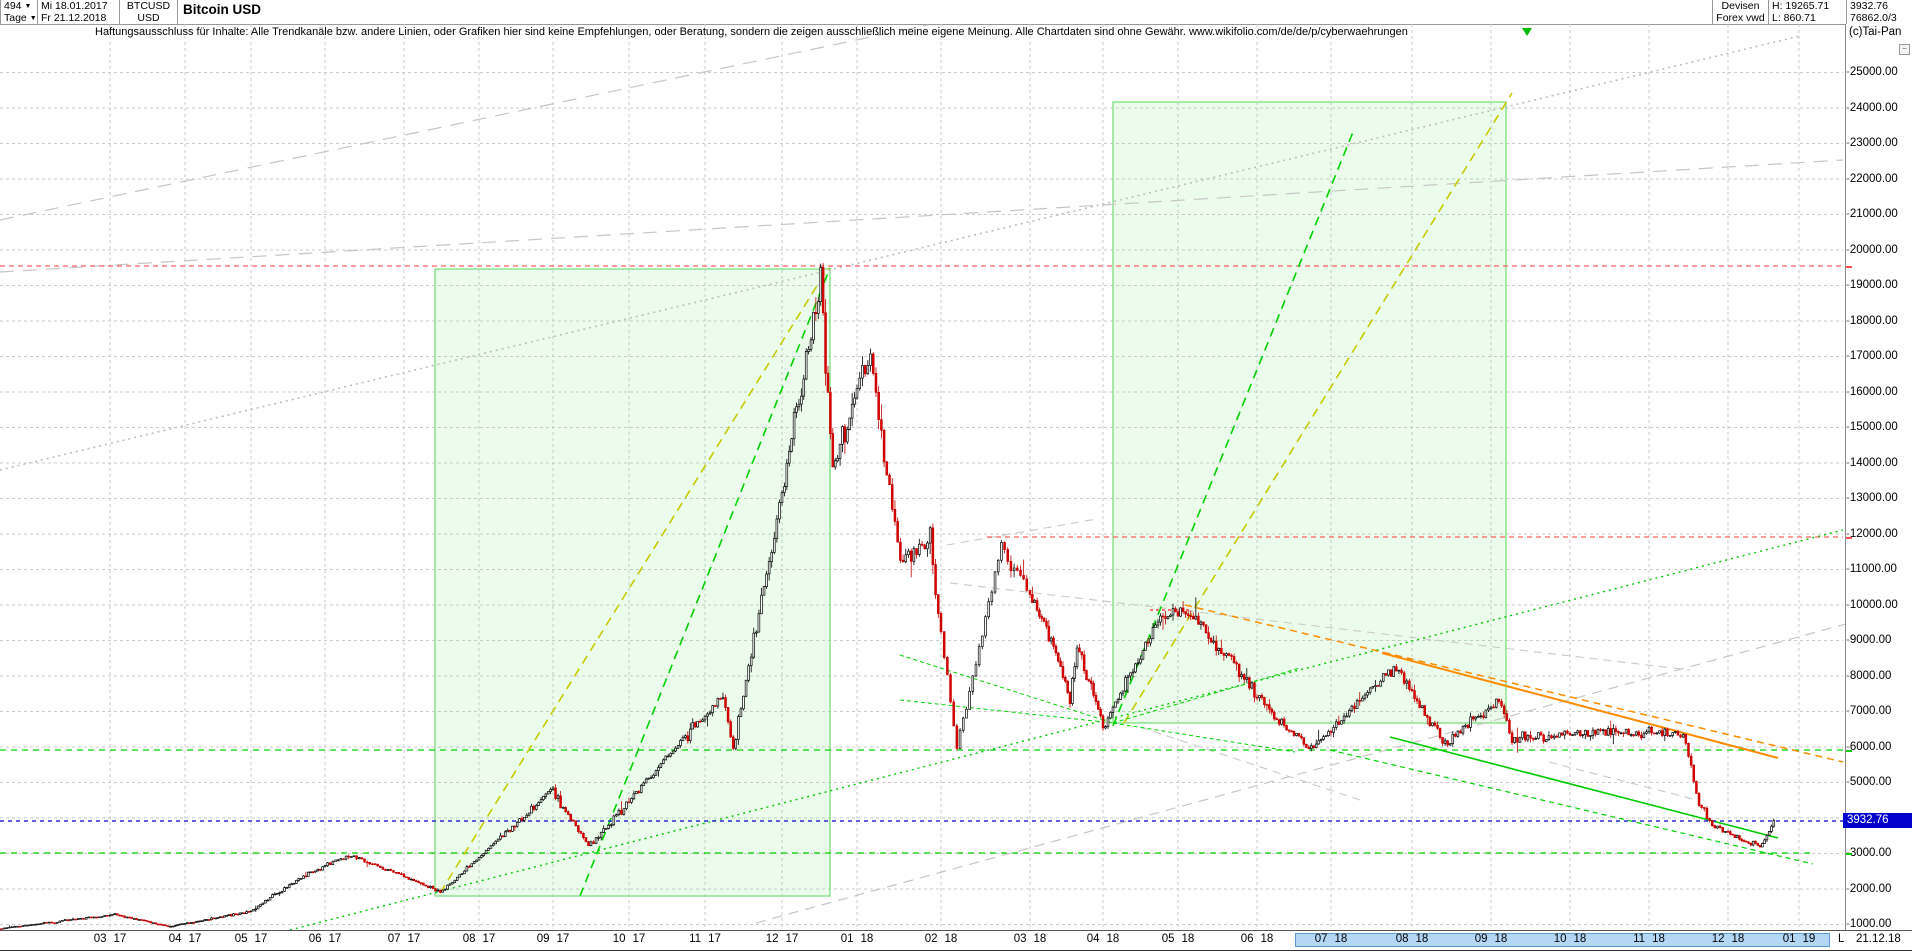  Describe the element at coordinates (1869, 711) in the screenshot. I see `price-tick-label: -7000.00` at that location.